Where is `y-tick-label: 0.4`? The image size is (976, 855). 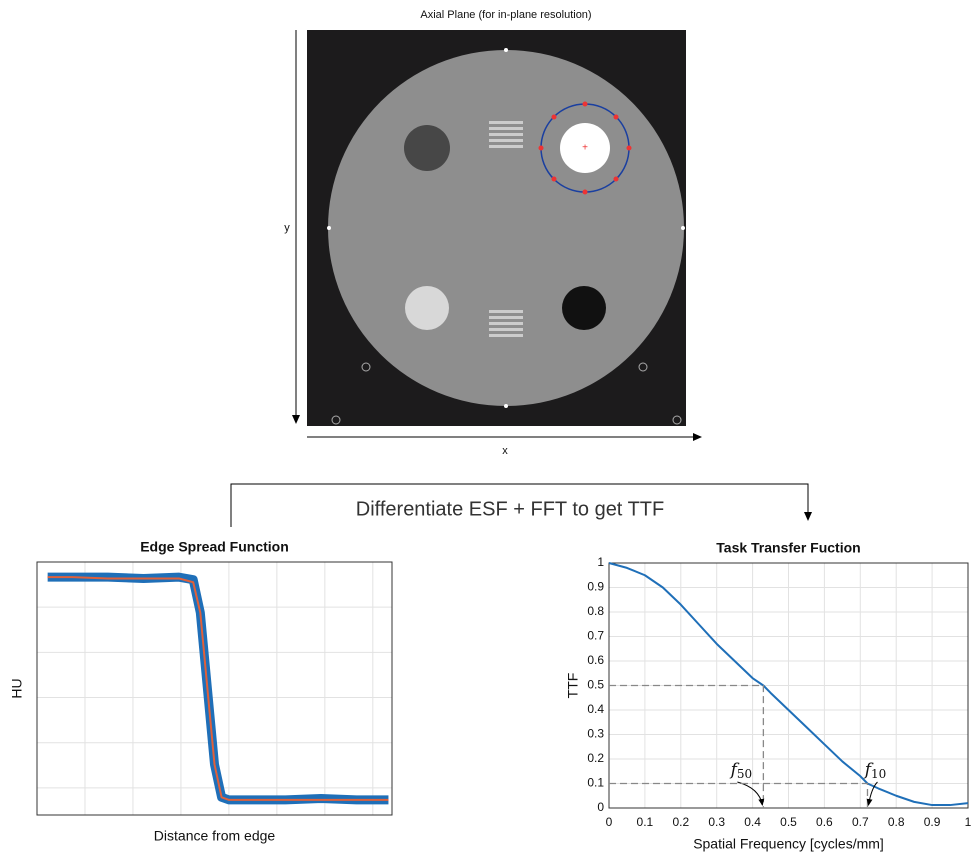
y-tick-label: 0.4 is located at coordinates (595, 709).